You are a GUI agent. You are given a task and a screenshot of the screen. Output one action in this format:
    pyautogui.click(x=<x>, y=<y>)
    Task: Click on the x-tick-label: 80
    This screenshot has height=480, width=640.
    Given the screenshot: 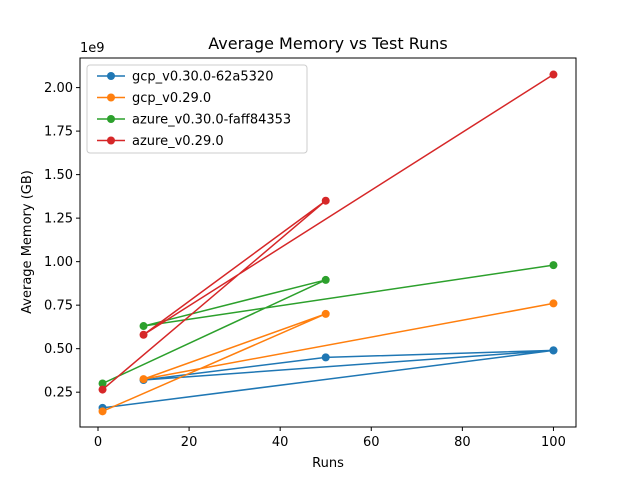 What is the action you would take?
    pyautogui.click(x=462, y=442)
    